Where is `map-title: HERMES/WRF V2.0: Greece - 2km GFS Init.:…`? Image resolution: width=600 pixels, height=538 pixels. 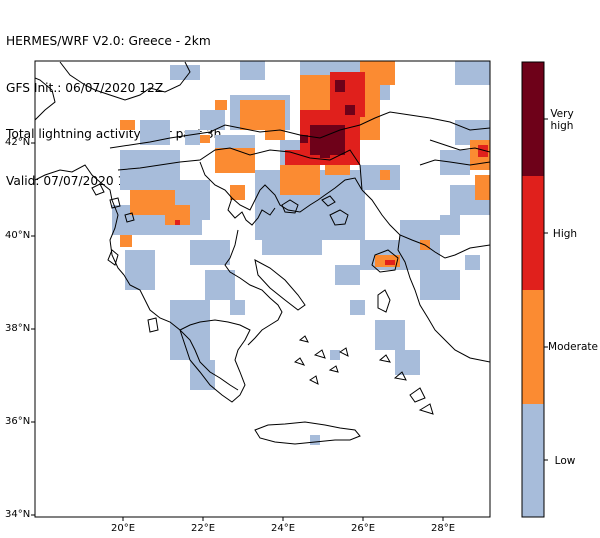
map-title: HERMES/WRF V2.0: Greece - 2km GFS Init.:… is located at coordinates (113, 104).